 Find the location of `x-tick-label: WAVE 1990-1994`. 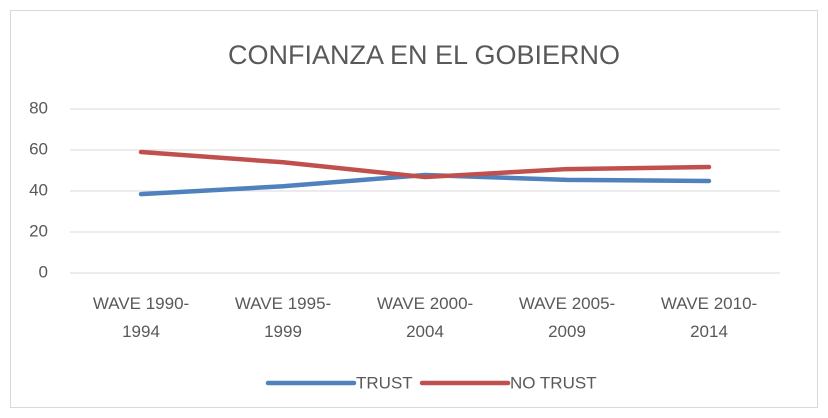

x-tick-label: WAVE 1990-1994 is located at coordinates (141, 317).